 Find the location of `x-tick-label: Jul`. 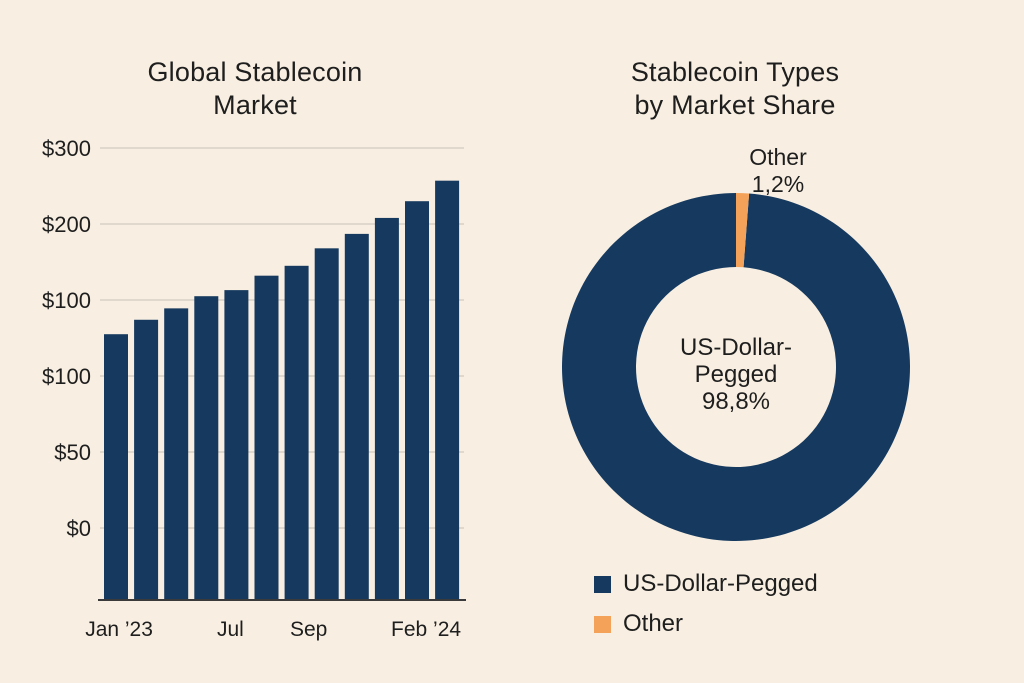

x-tick-label: Jul is located at coordinates (230, 629).